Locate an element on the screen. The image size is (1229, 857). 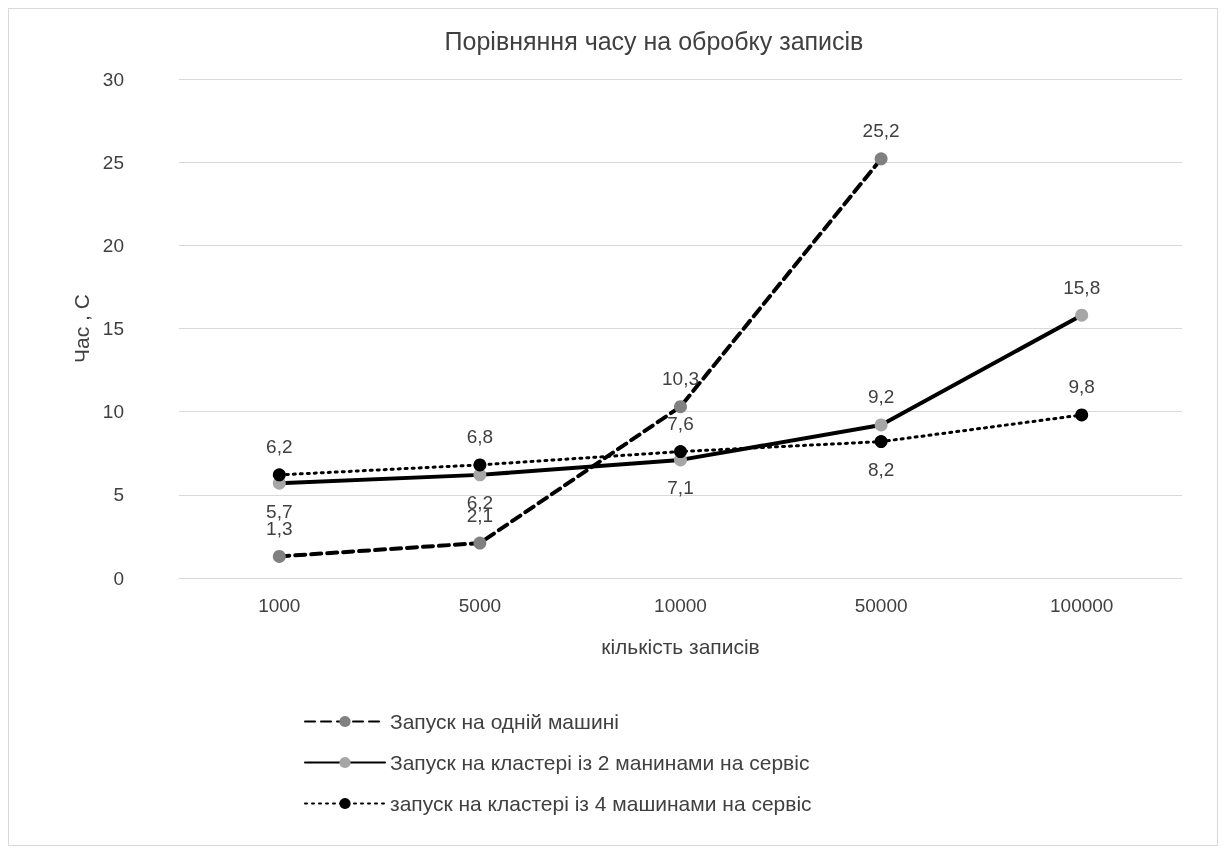
data-label: 9,2 is located at coordinates (881, 397).